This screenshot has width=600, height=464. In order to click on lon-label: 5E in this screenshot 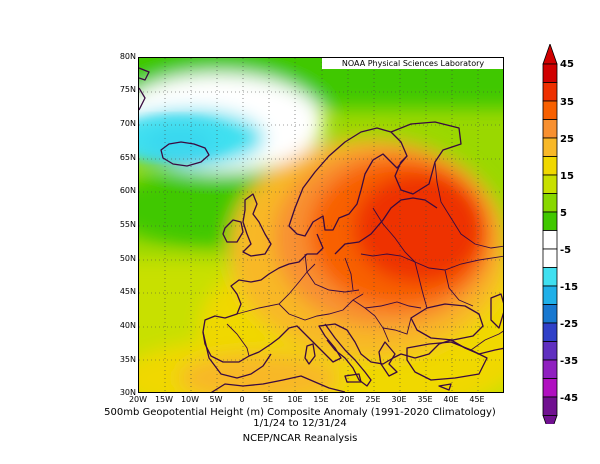, I will do `click(268, 399)`.